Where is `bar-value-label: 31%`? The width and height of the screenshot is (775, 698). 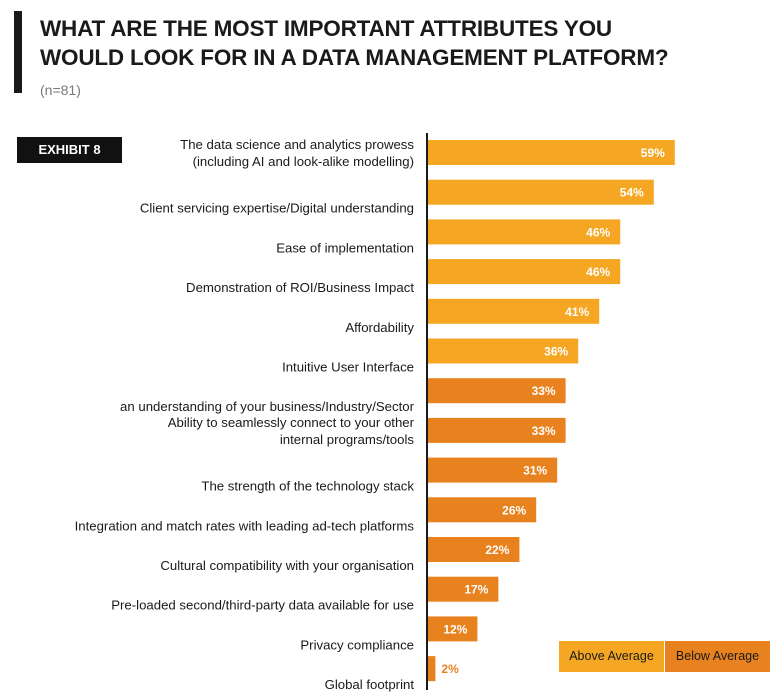
bar-value-label: 31% is located at coordinates (535, 471).